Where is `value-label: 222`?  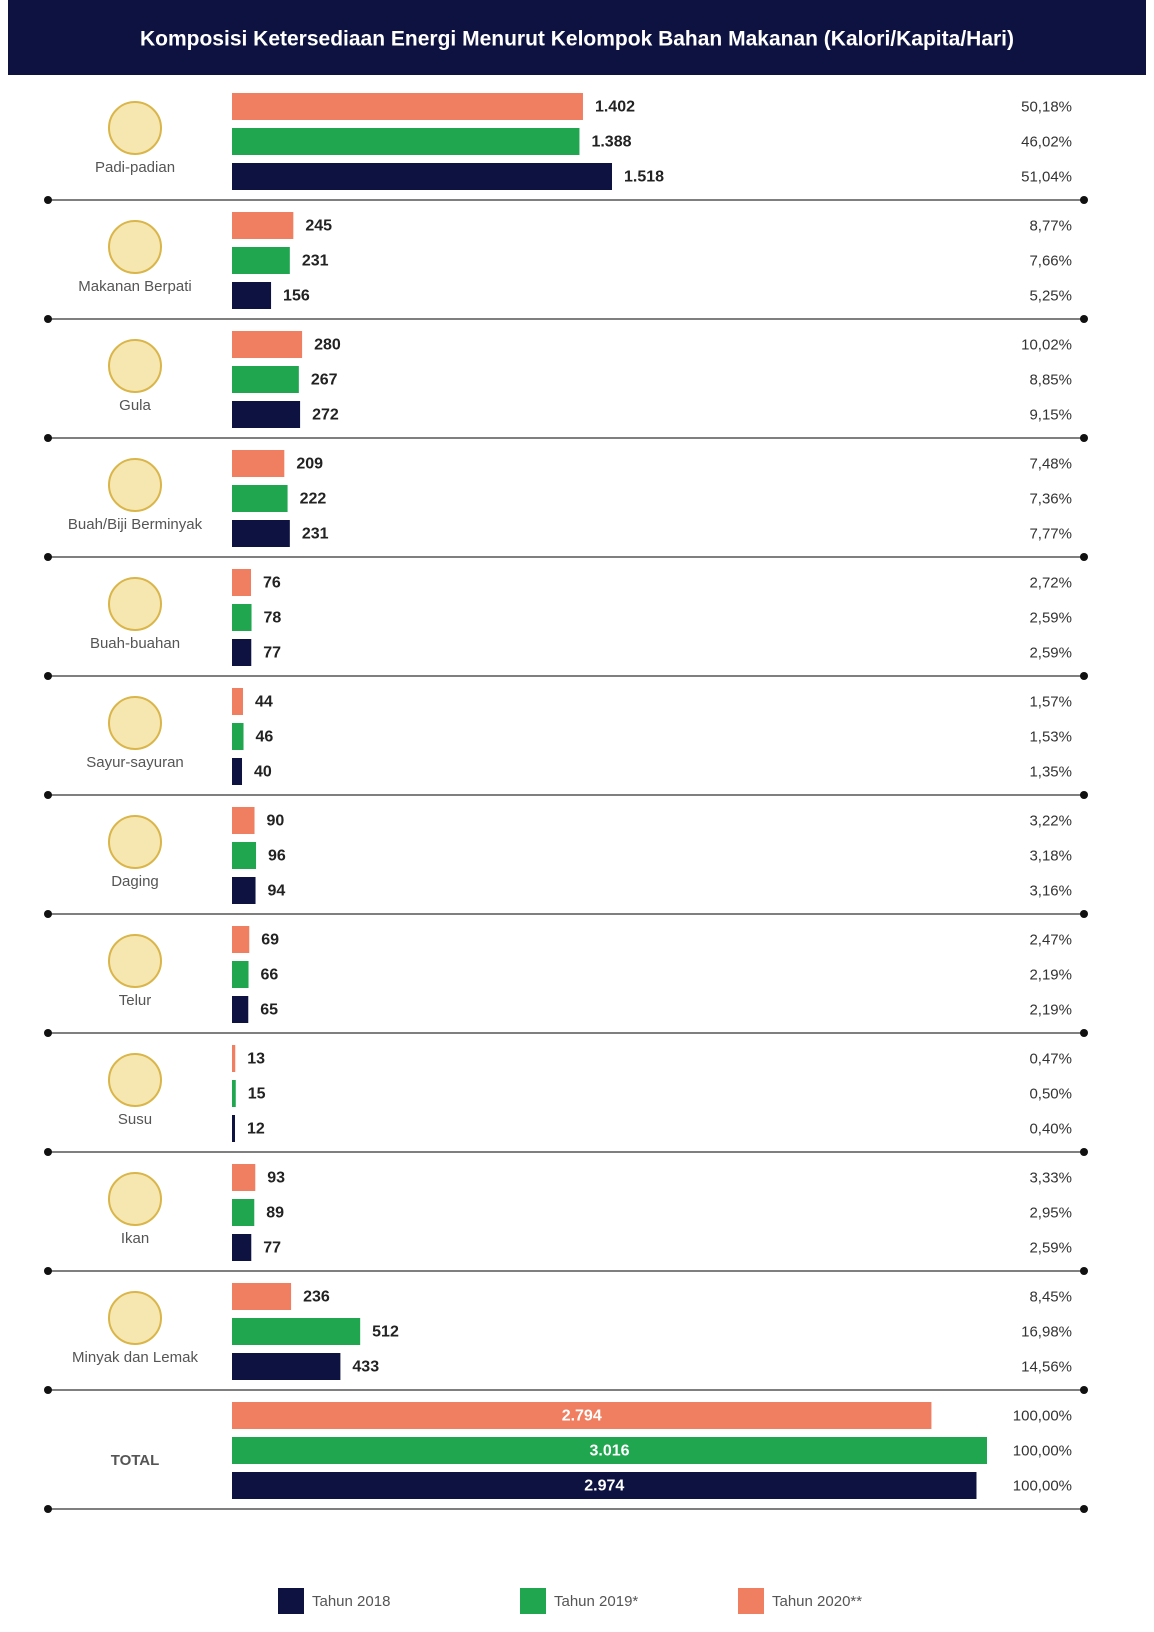 value-label: 222 is located at coordinates (313, 499).